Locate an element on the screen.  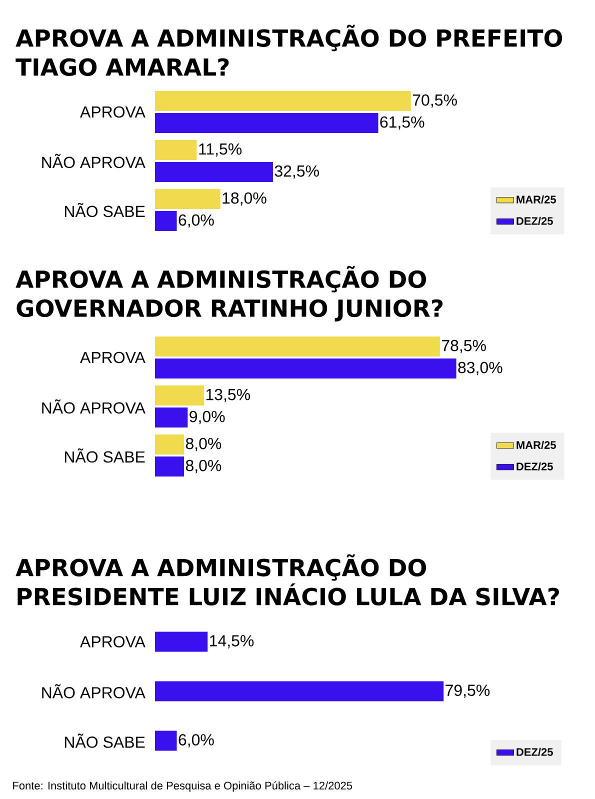
data-label: 14,5% is located at coordinates (232, 641).